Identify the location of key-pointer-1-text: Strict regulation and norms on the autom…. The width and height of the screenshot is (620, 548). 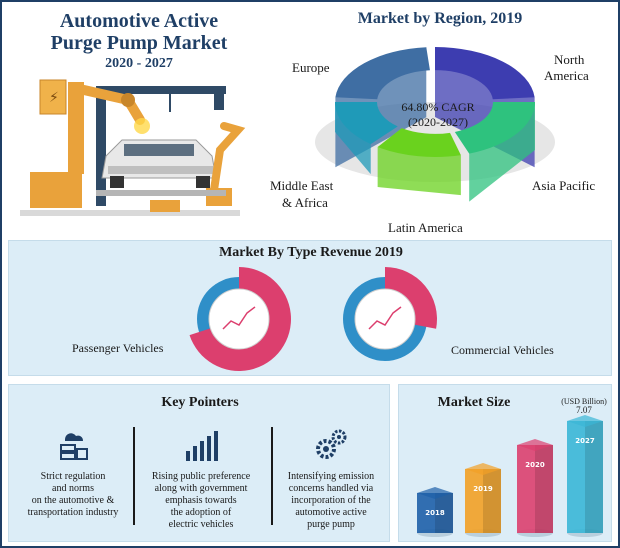
(73, 495).